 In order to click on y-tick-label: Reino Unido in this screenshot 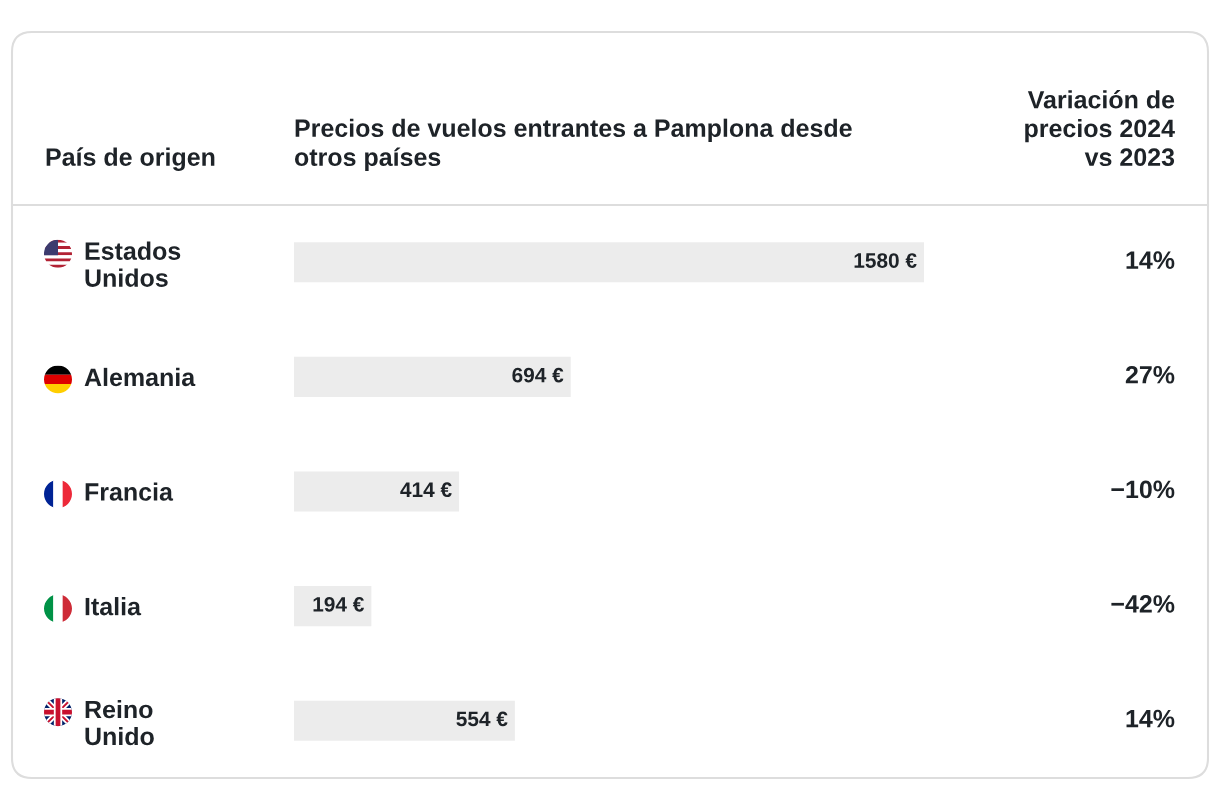, I will do `click(119, 722)`.